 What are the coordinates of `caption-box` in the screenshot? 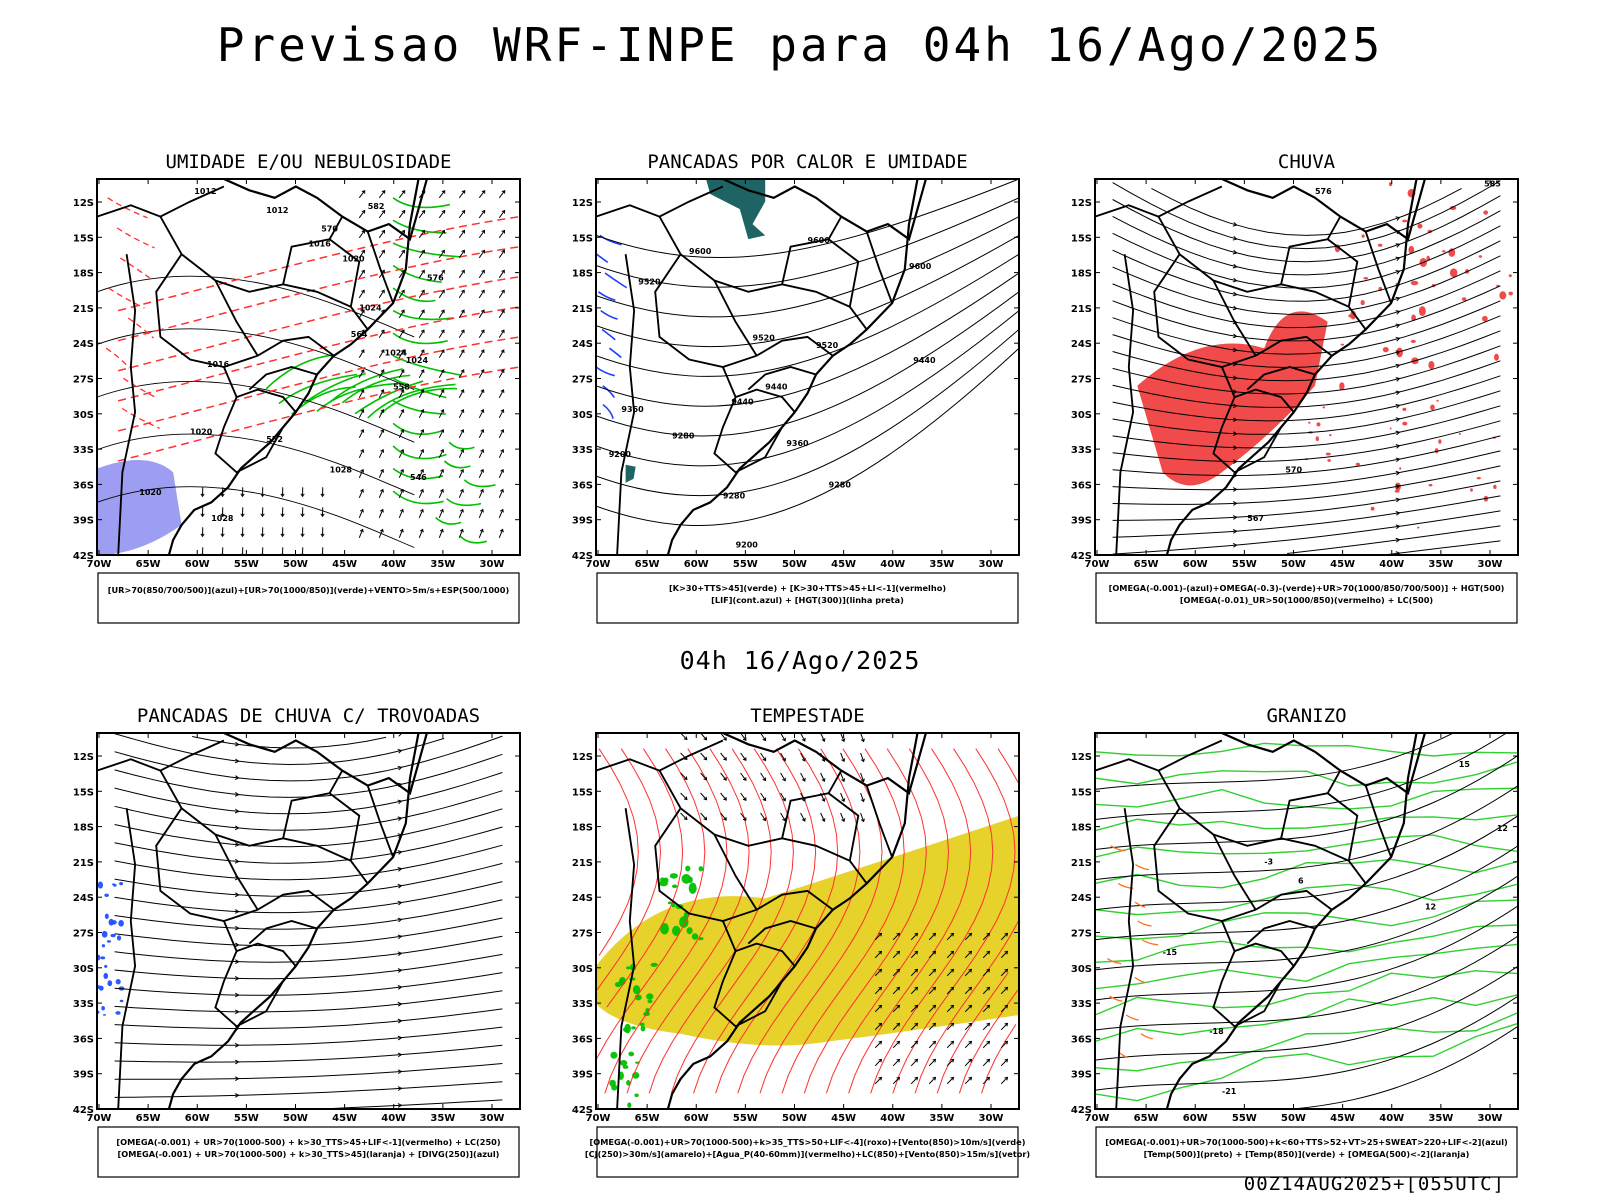 It's located at (1306, 1152).